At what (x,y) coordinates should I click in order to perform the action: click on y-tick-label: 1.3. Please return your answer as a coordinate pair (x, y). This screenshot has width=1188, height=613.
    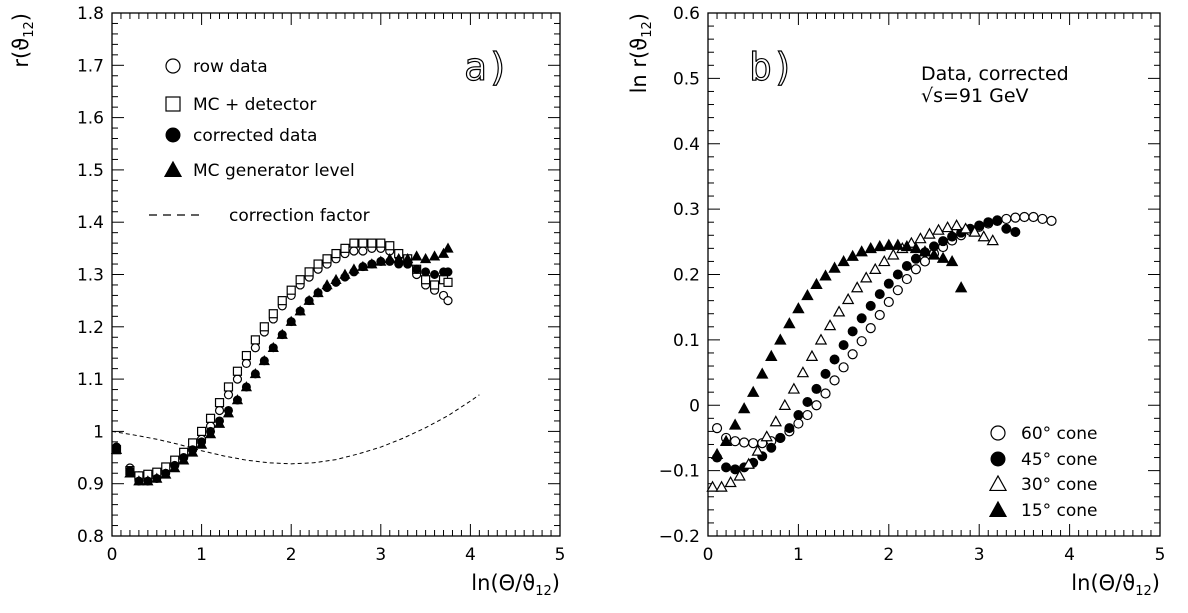
    Looking at the image, I should click on (90, 276).